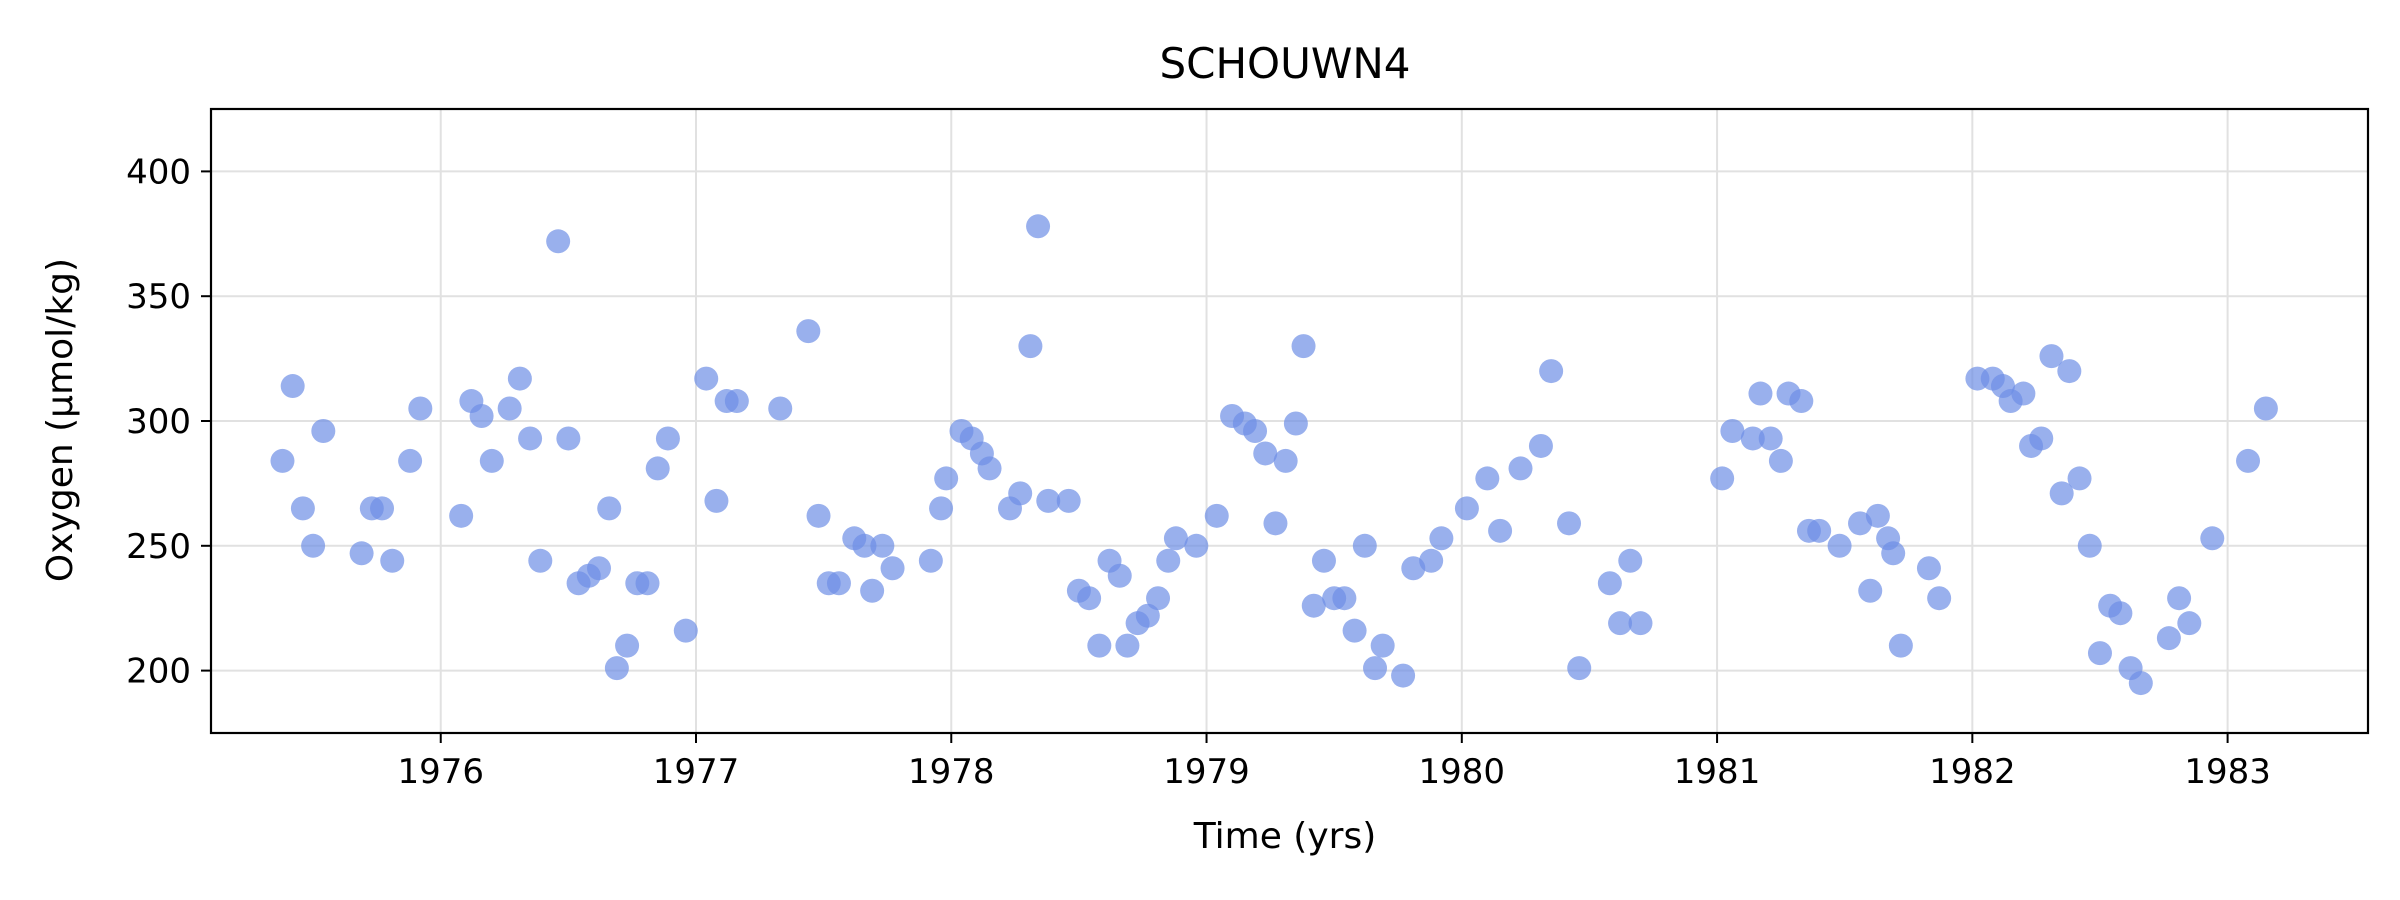 This screenshot has width=2400, height=900. Describe the element at coordinates (1462, 772) in the screenshot. I see `x-tick-label: 1980` at that location.